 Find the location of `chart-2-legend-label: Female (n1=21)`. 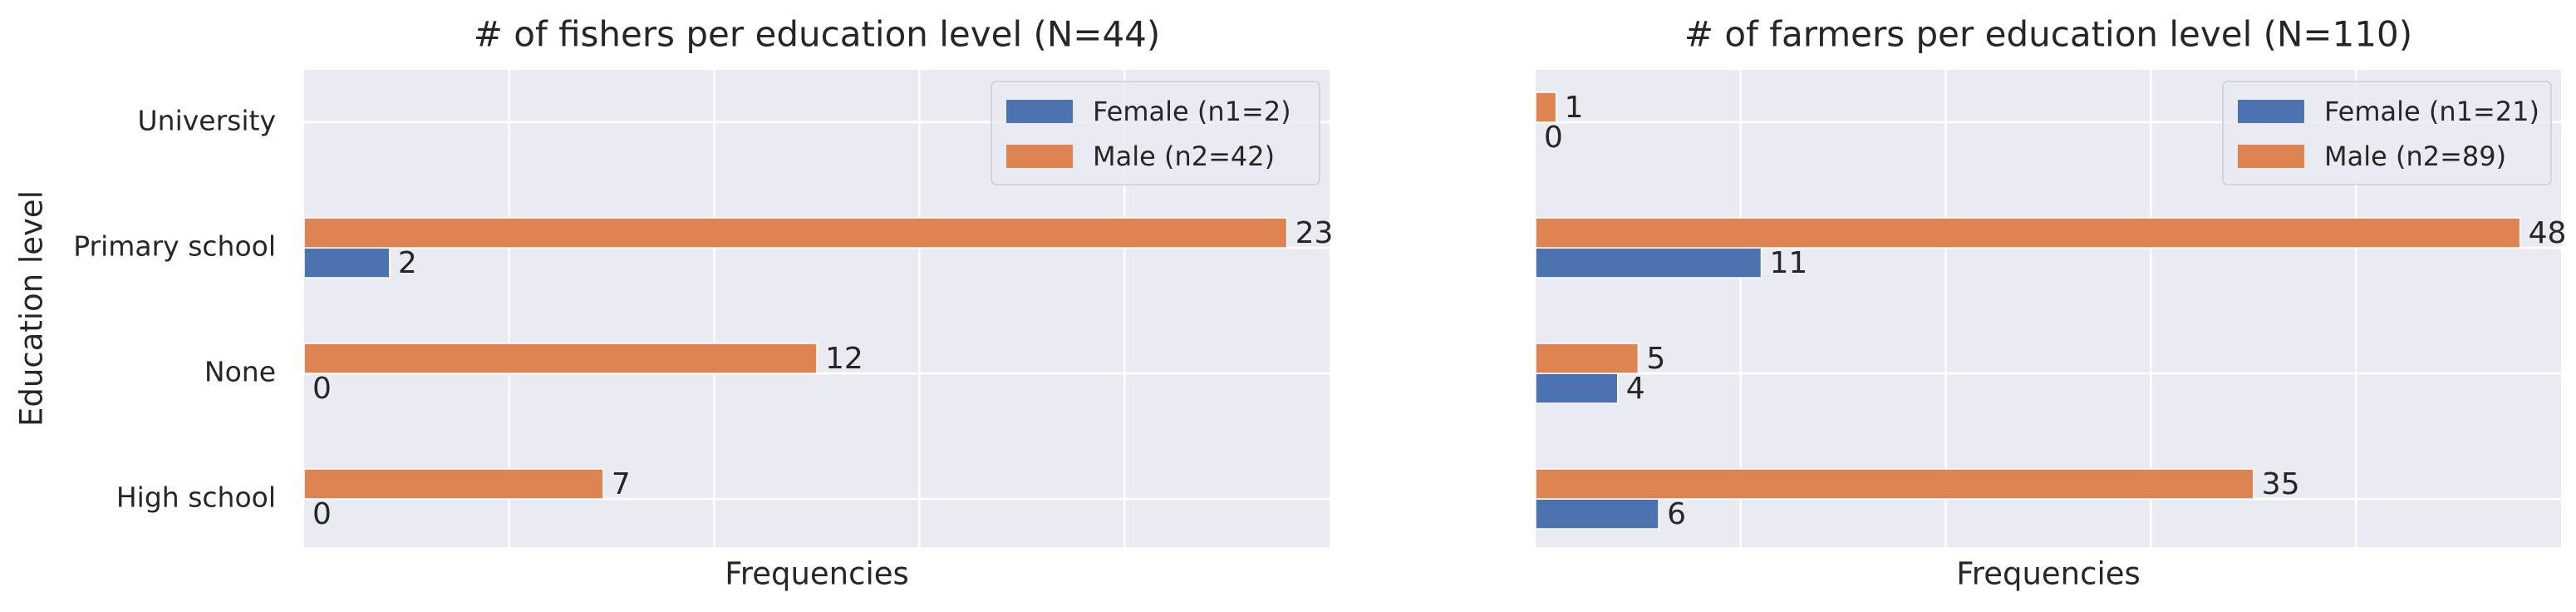

chart-2-legend-label: Female (n1=21) is located at coordinates (2431, 111).